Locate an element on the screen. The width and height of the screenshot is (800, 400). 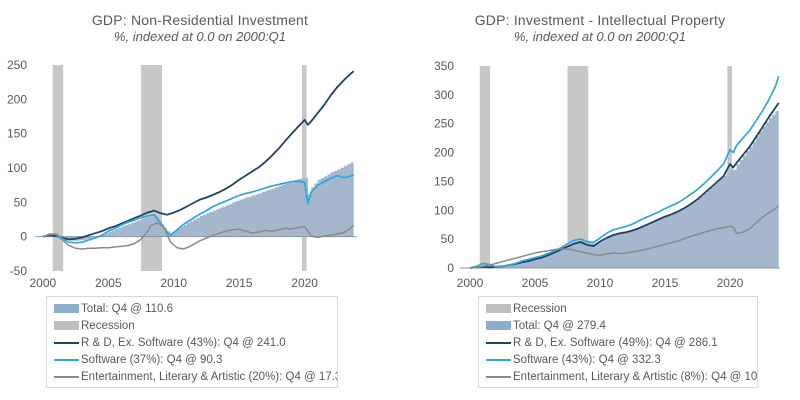
legend-label: Total: Q4 @ 110.6 is located at coordinates (127, 308).